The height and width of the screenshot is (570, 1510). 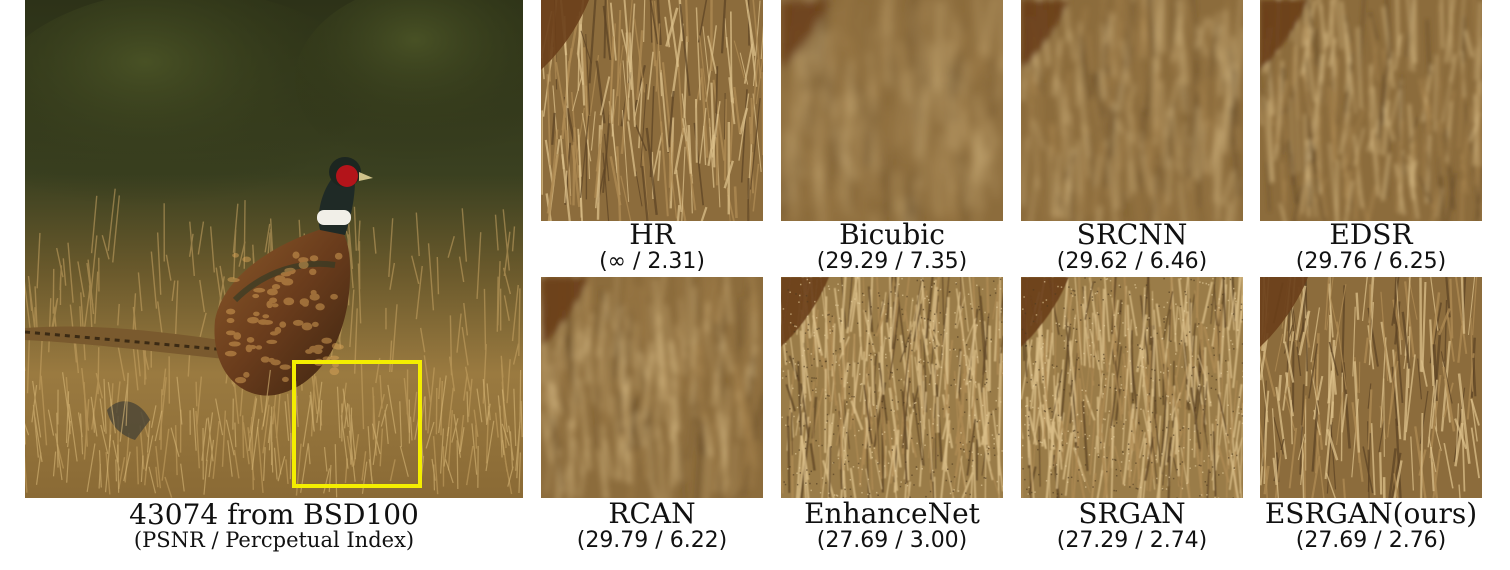 What do you see at coordinates (1132, 234) in the screenshot?
I see `method-name: SRCNN` at bounding box center [1132, 234].